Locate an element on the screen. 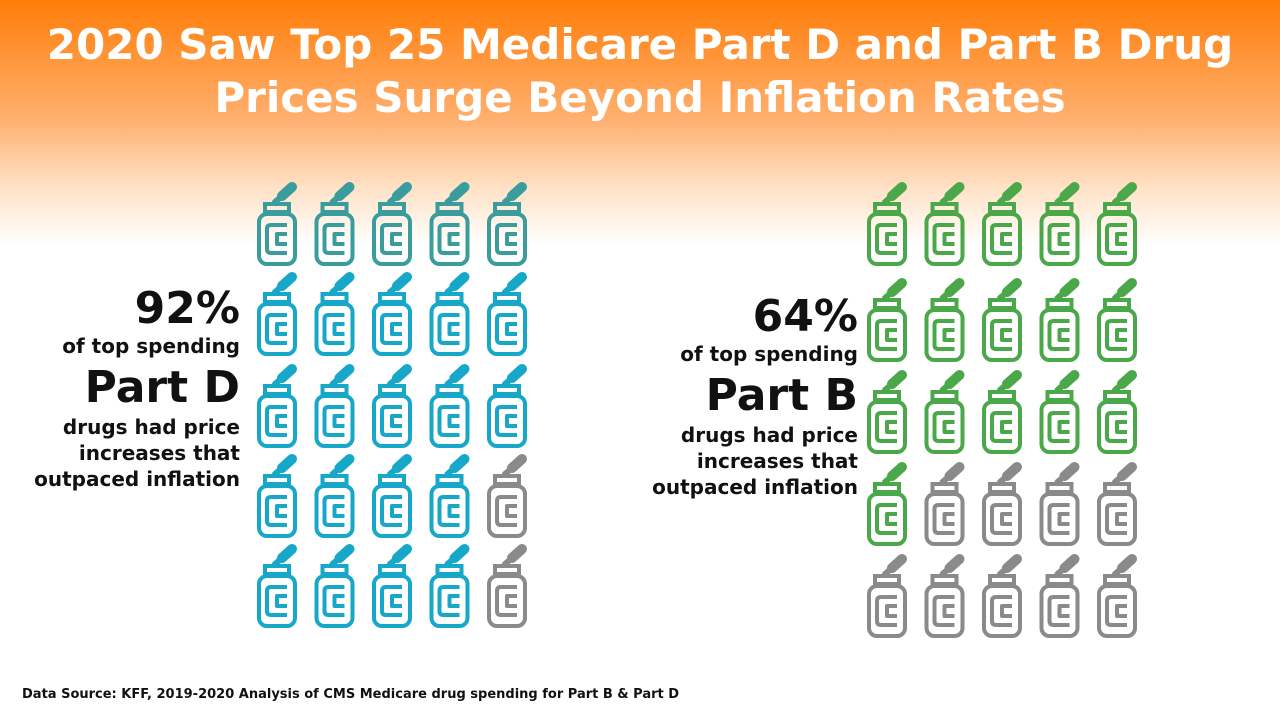 This screenshot has width=1280, height=720. part-d-icon-r5-c2 is located at coordinates (334, 586).